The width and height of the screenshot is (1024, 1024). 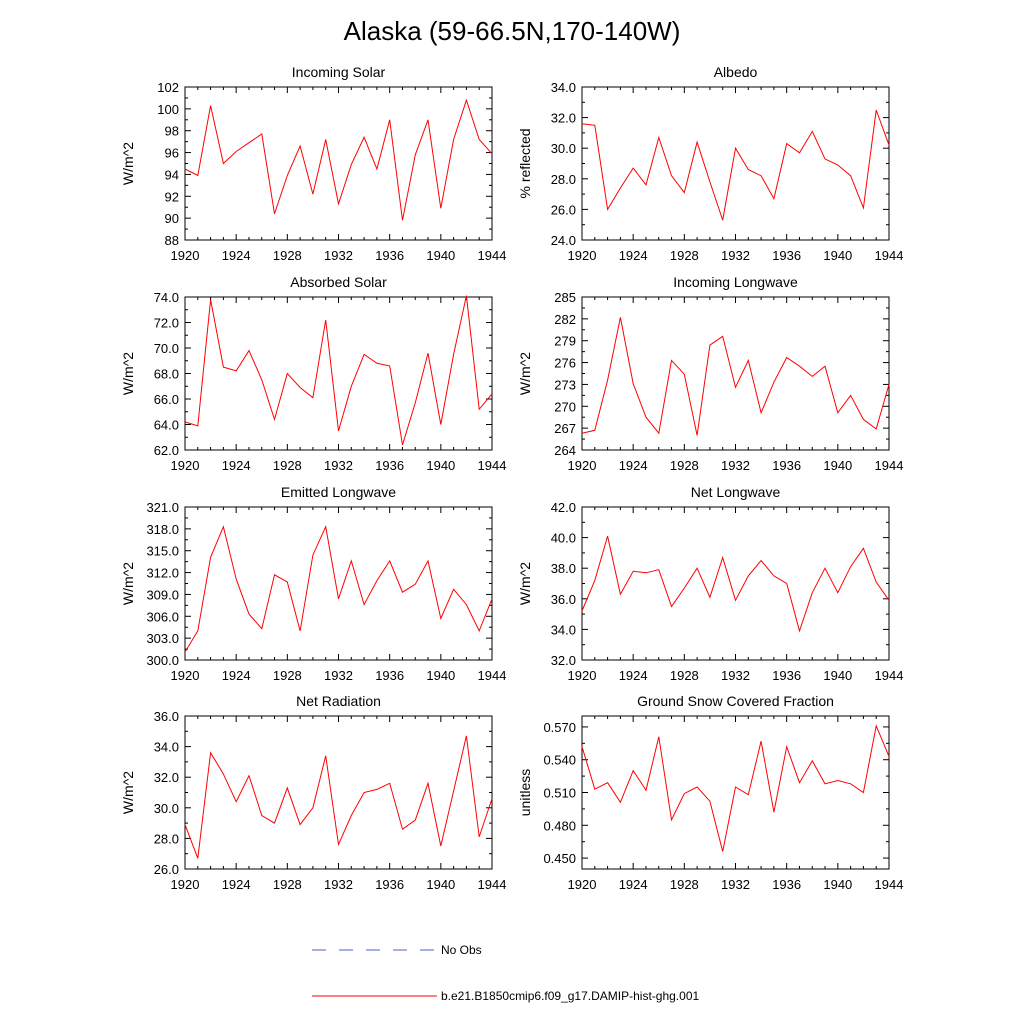 What do you see at coordinates (563, 507) in the screenshot?
I see `y-tick-label: 42.0` at bounding box center [563, 507].